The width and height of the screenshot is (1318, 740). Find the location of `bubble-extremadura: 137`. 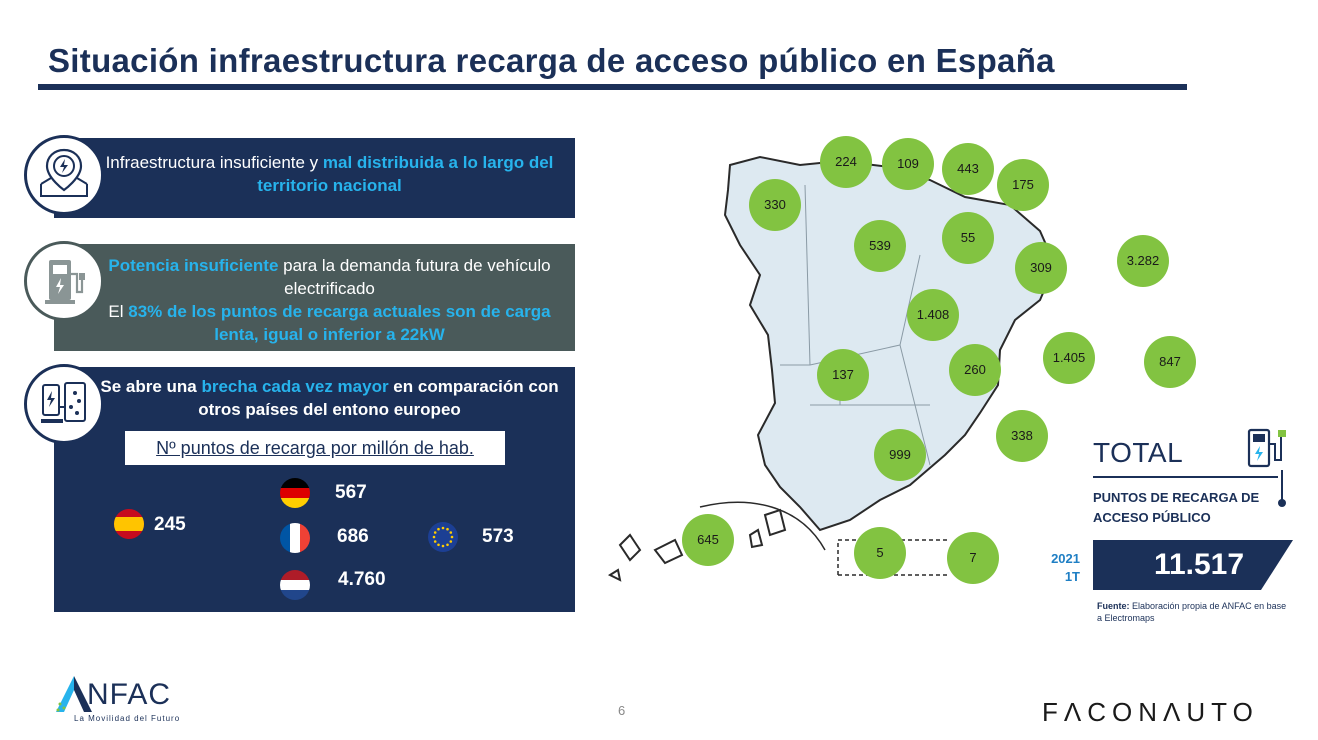

bubble-extremadura: 137 is located at coordinates (843, 375).